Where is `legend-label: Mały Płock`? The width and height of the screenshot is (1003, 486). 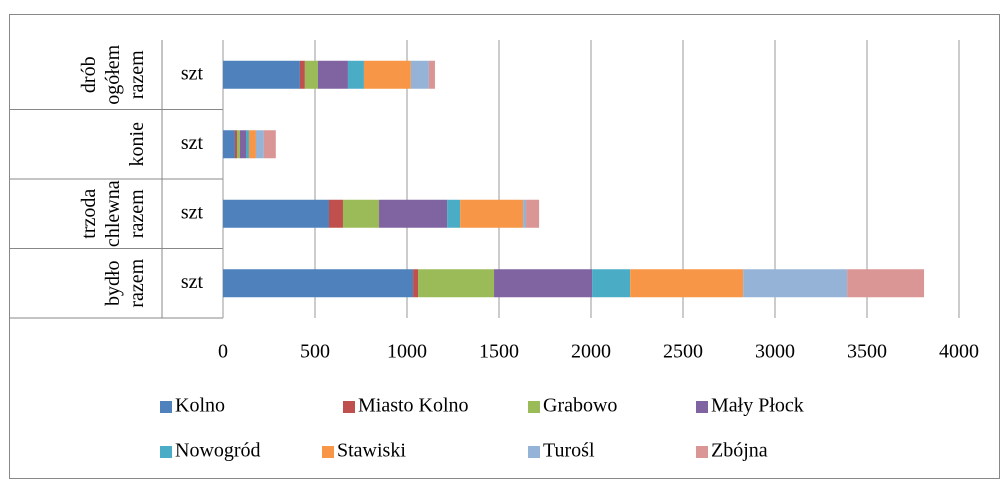 legend-label: Mały Płock is located at coordinates (757, 406).